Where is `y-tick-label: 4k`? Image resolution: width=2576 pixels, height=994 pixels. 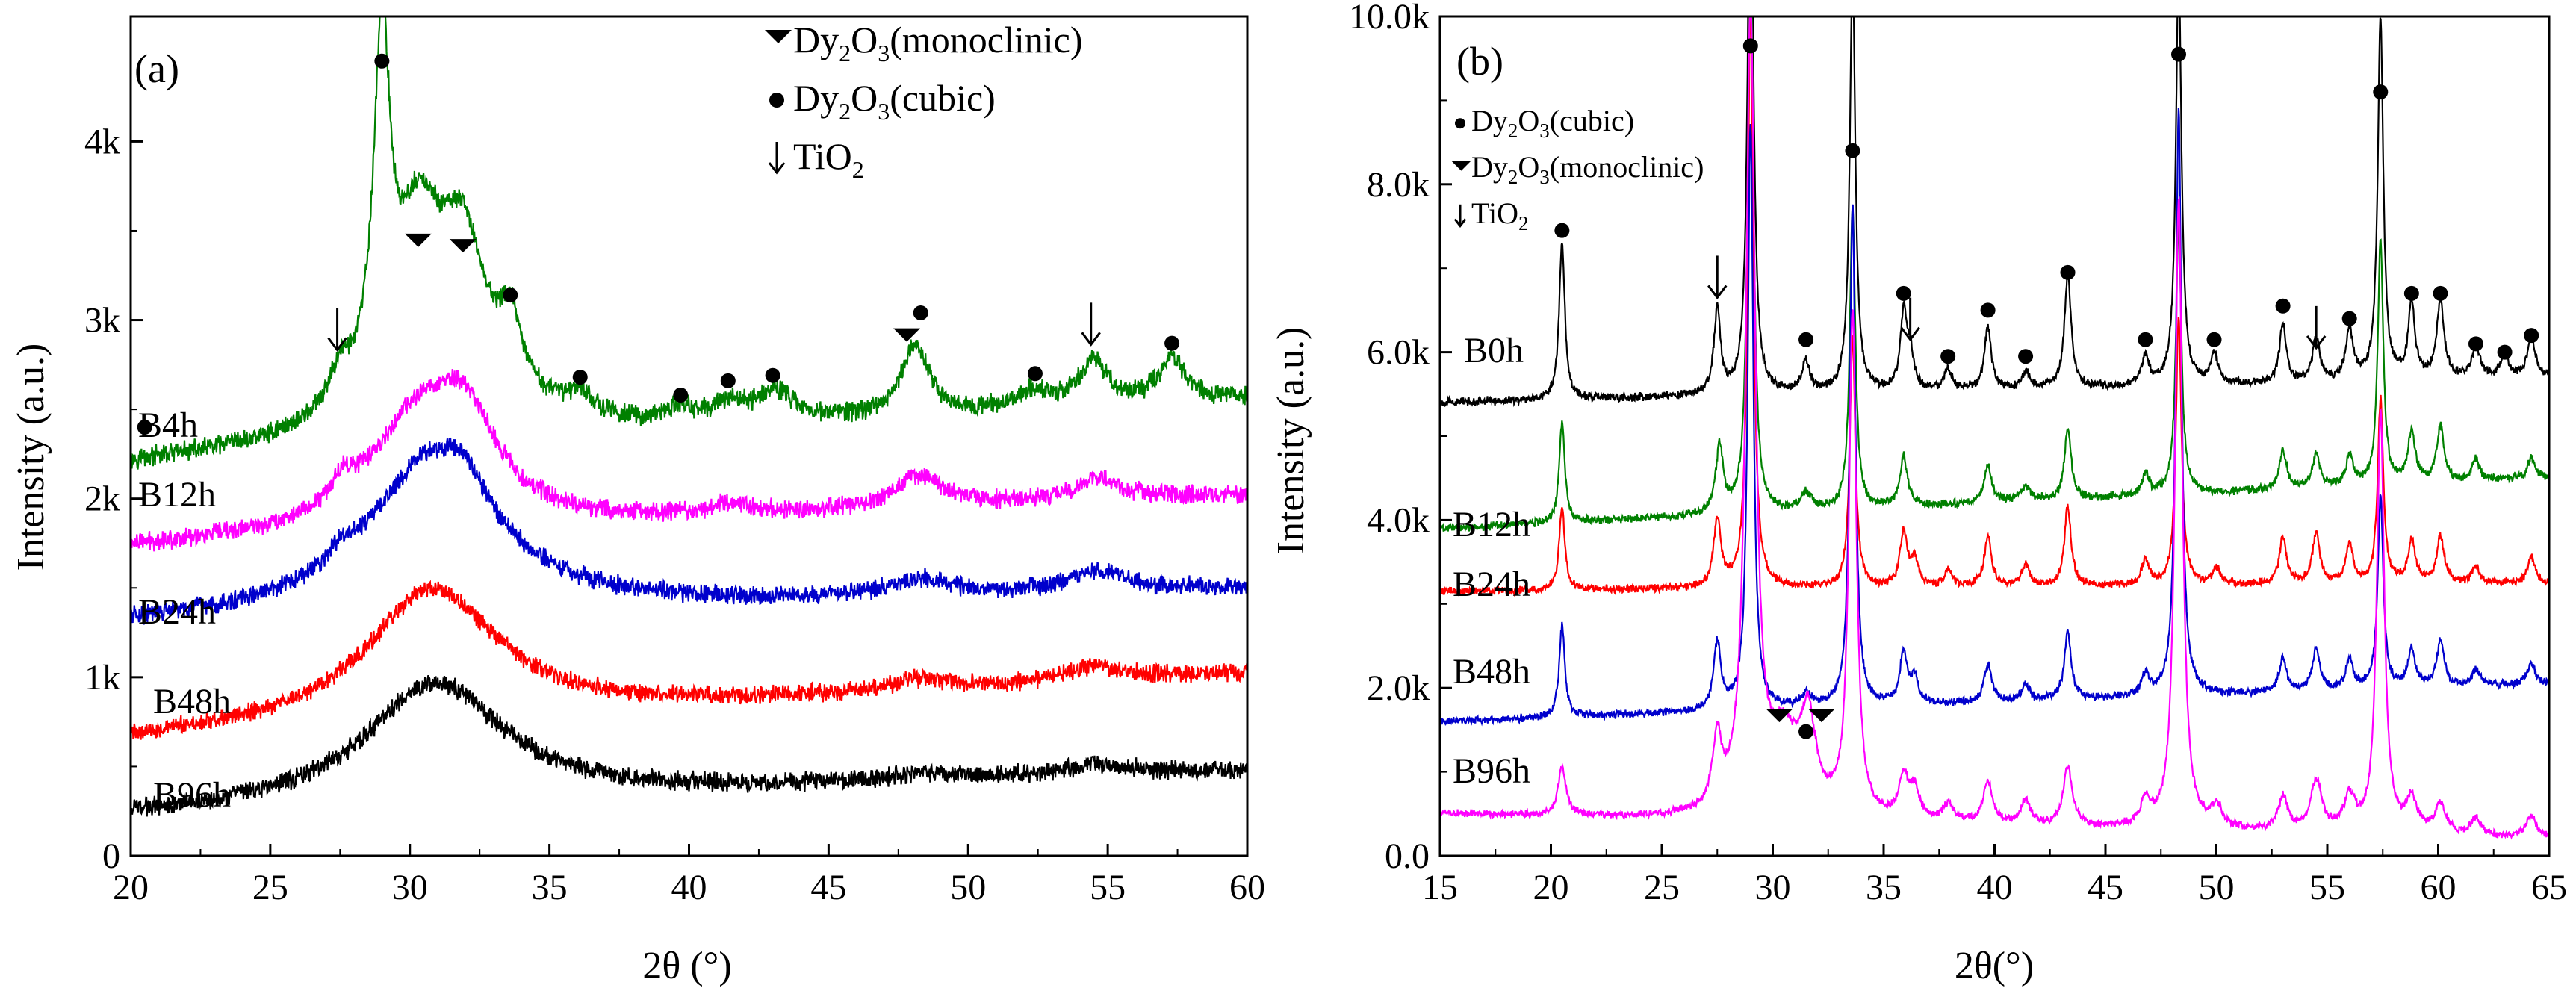 y-tick-label: 4k is located at coordinates (102, 141).